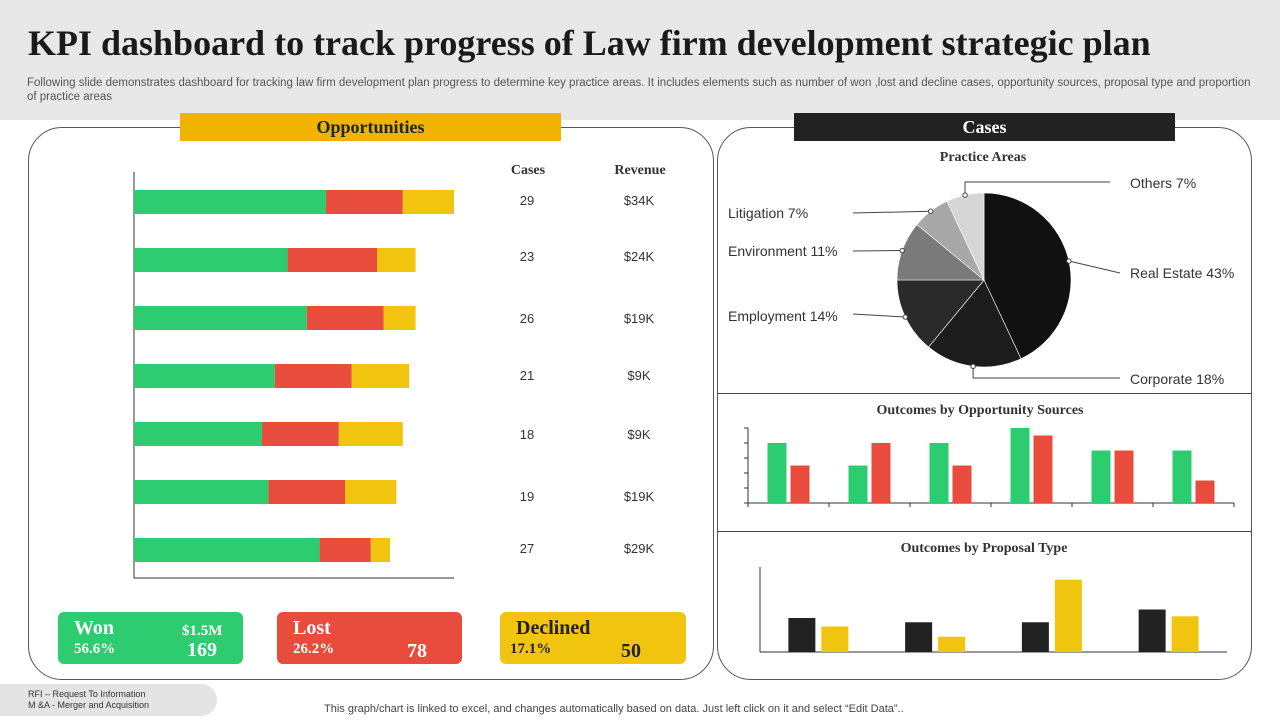 This screenshot has height=720, width=1280. Describe the element at coordinates (993, 610) in the screenshot. I see `proposal-type-bar-chart` at that location.